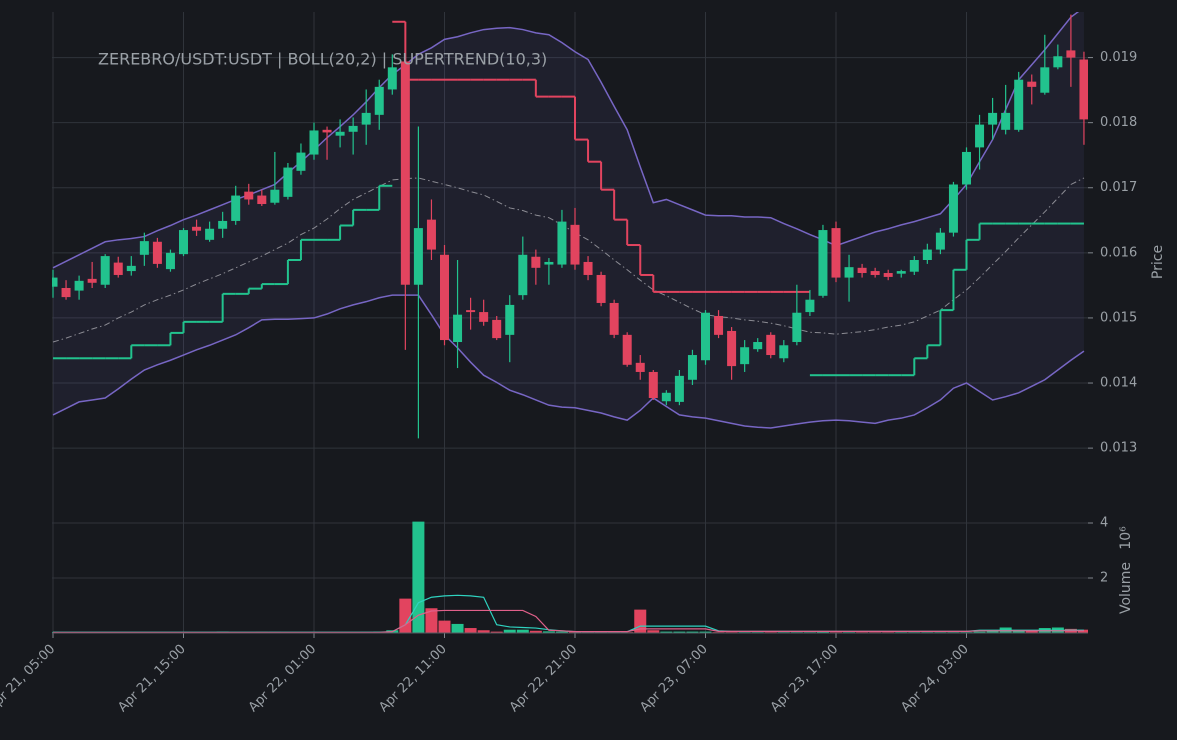 The height and width of the screenshot is (740, 1177). What do you see at coordinates (1126, 588) in the screenshot?
I see `volume-axis-label: Volume` at bounding box center [1126, 588].